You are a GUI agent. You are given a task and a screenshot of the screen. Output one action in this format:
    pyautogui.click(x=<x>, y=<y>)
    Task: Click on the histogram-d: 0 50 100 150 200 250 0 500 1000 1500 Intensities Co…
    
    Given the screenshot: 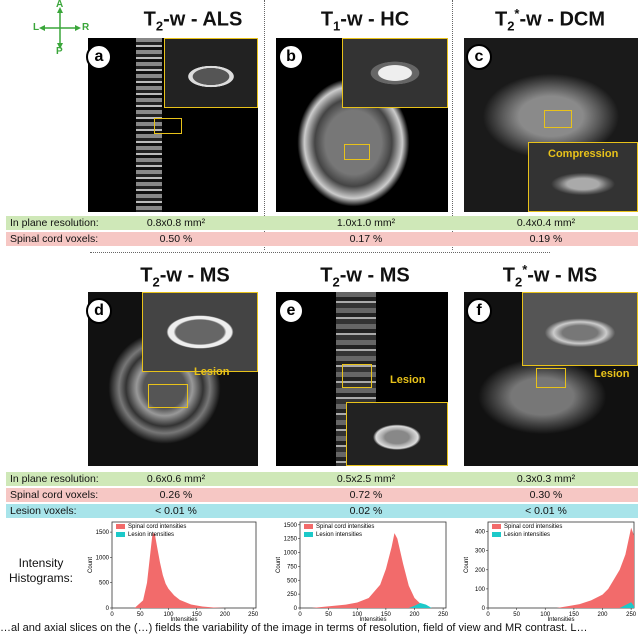 What is the action you would take?
    pyautogui.click(x=173, y=571)
    